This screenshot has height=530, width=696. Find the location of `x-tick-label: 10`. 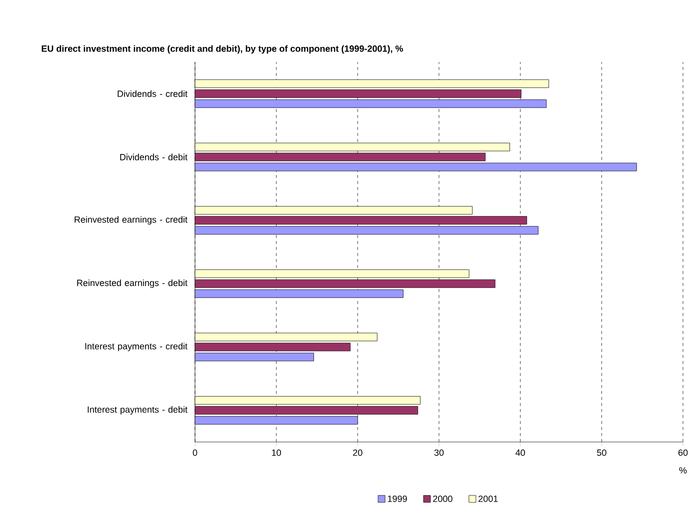

x-tick-label: 10 is located at coordinates (276, 452).